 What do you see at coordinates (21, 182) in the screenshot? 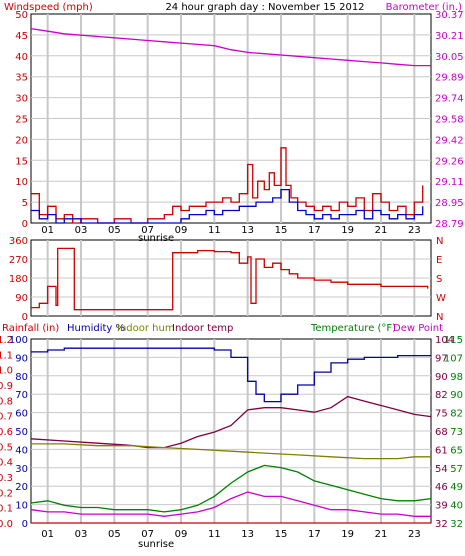
I see `wind-y-tick: 10` at bounding box center [21, 182].